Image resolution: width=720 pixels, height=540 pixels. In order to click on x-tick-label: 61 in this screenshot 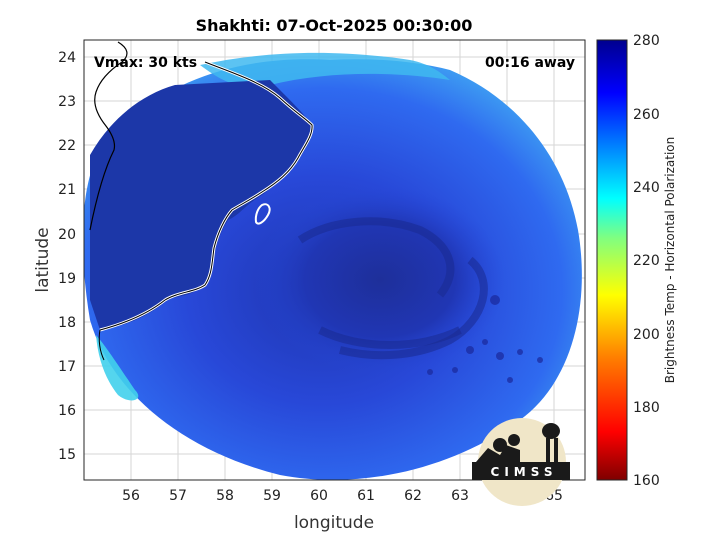, I will do `click(366, 496)`.